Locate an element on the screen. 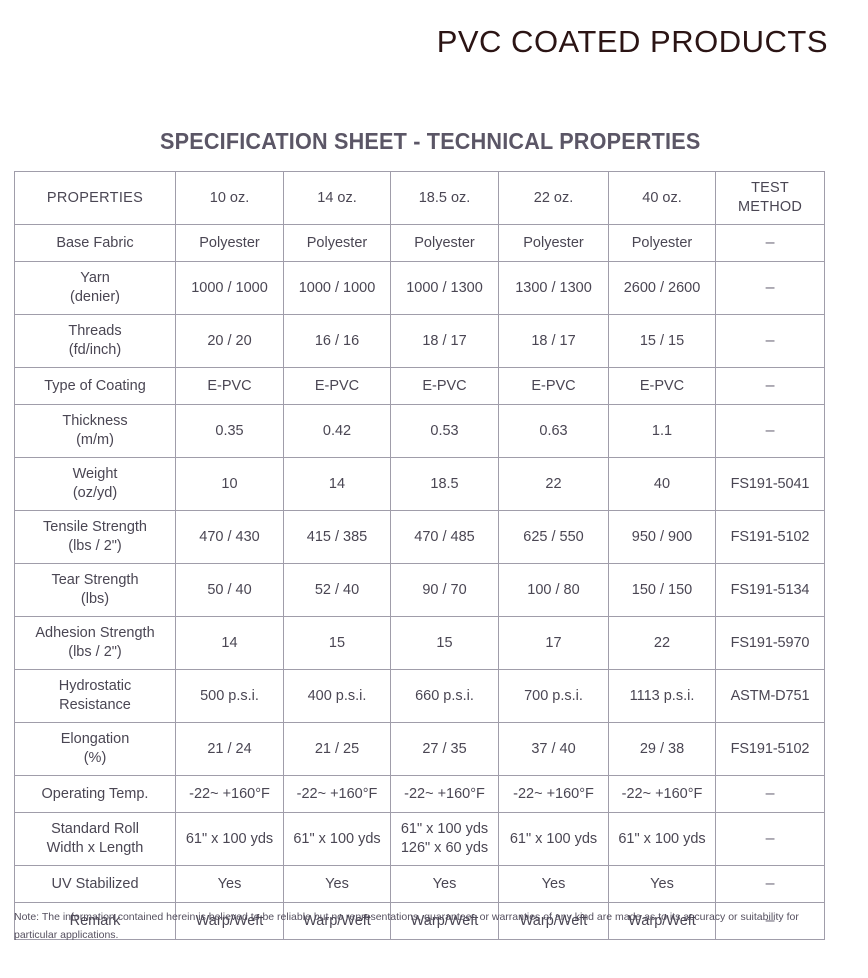  cell-value: 18 / 17 is located at coordinates (553, 341).